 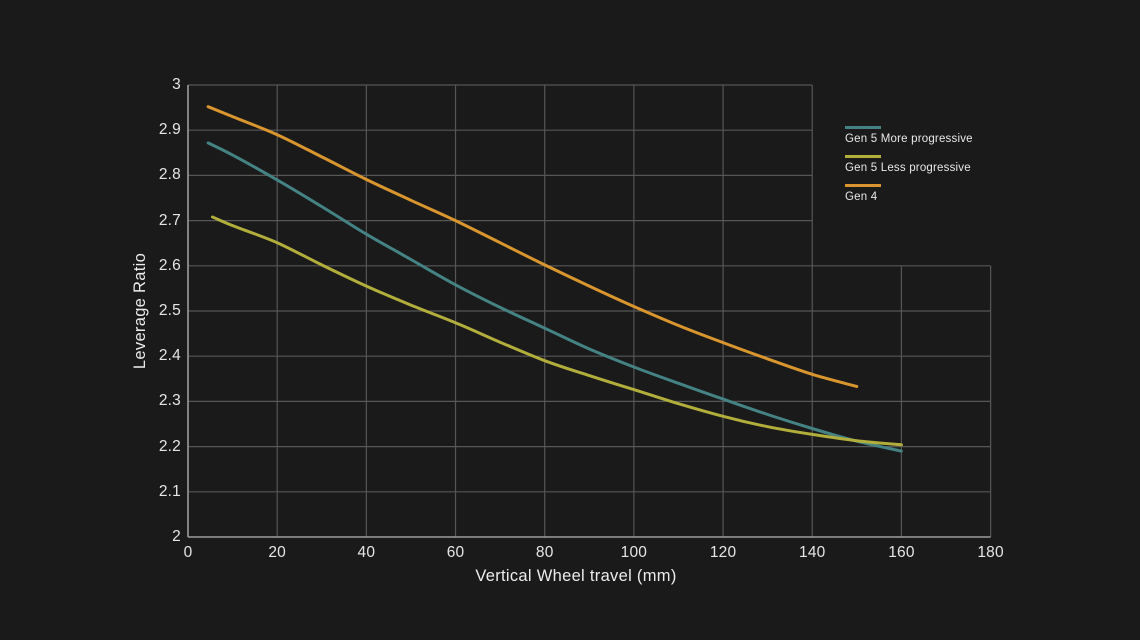 What do you see at coordinates (723, 552) in the screenshot?
I see `x-tick-label: 120` at bounding box center [723, 552].